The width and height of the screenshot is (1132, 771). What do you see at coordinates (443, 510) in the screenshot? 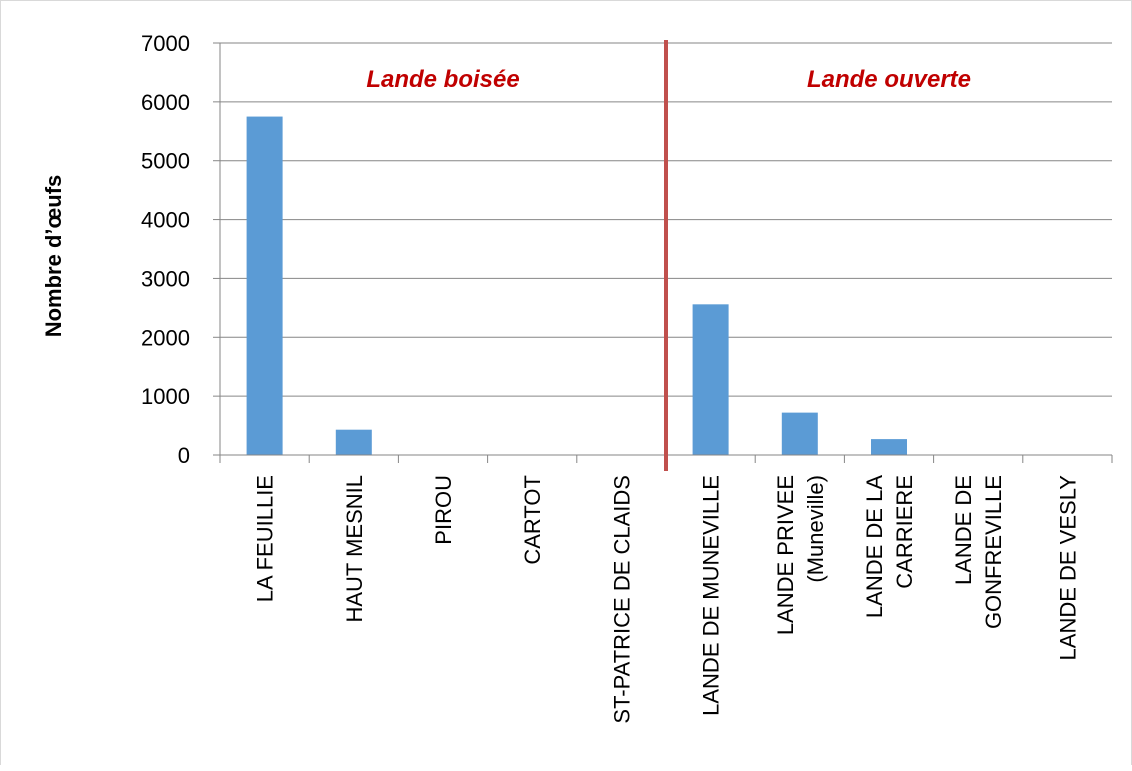
I see `x-tick-label: PIROU` at bounding box center [443, 510].